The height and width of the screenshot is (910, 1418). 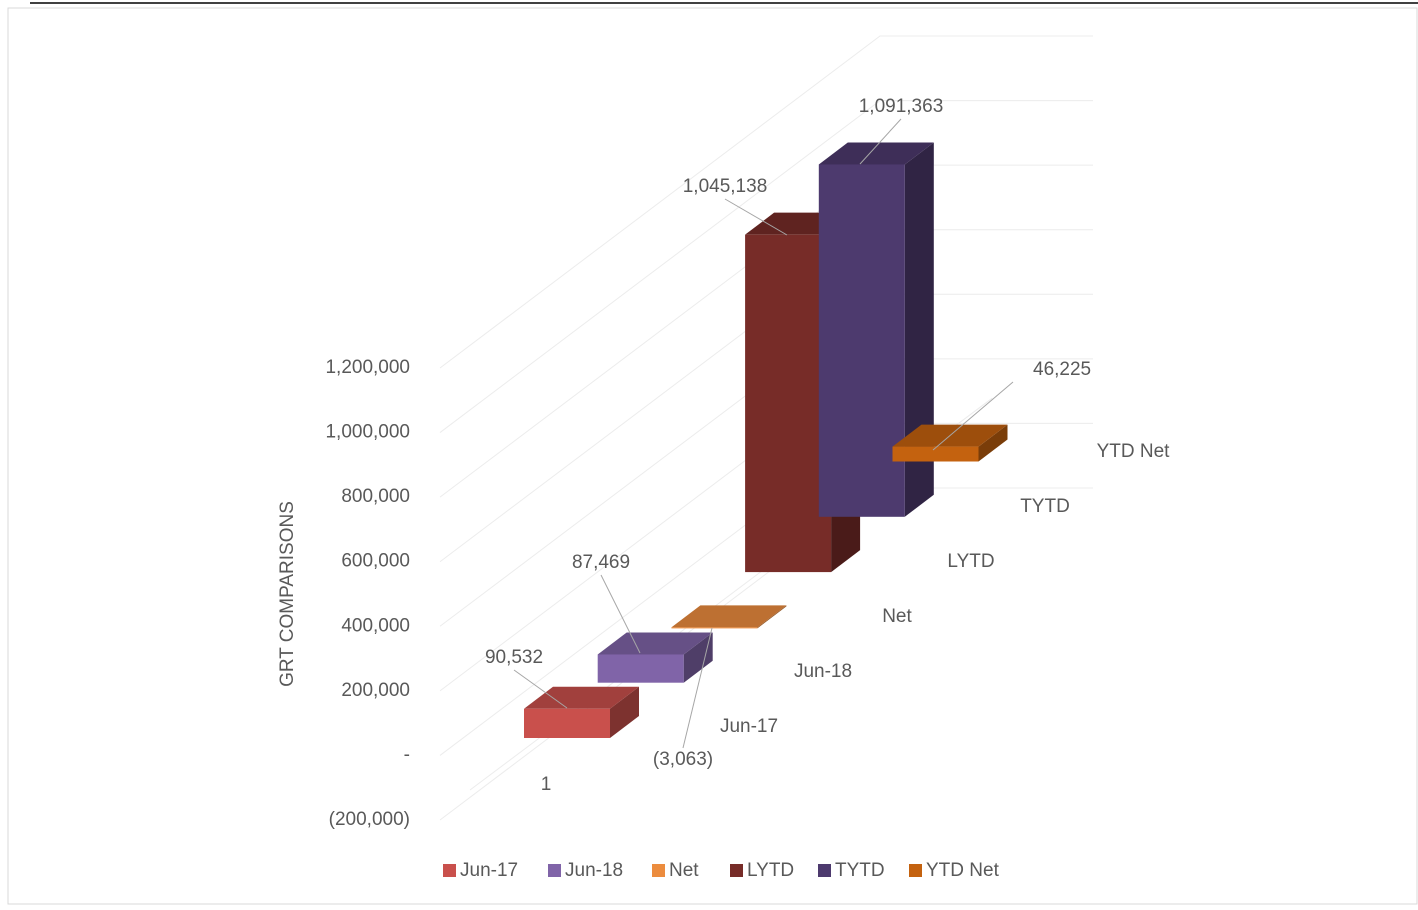 I want to click on data-label: 1,091,363, so click(x=901, y=106).